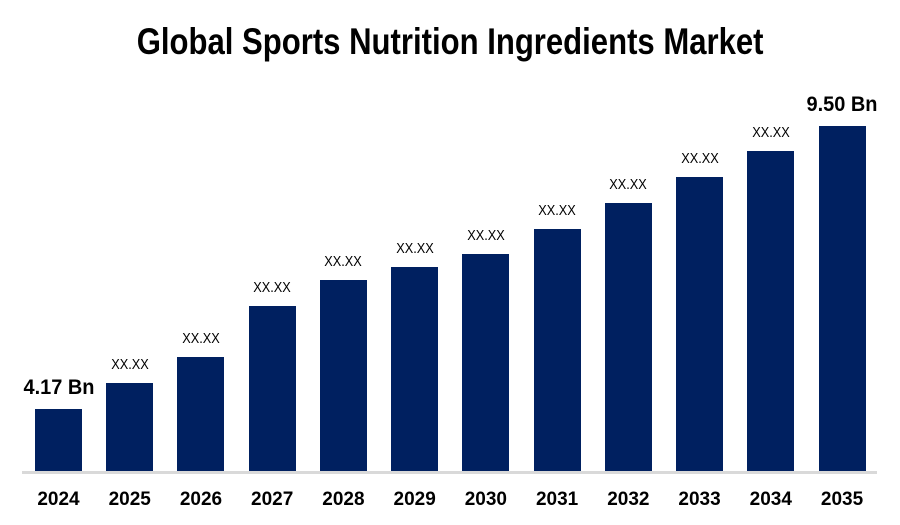 The height and width of the screenshot is (525, 900). I want to click on x-axis-label-2028: 2028, so click(343, 499).